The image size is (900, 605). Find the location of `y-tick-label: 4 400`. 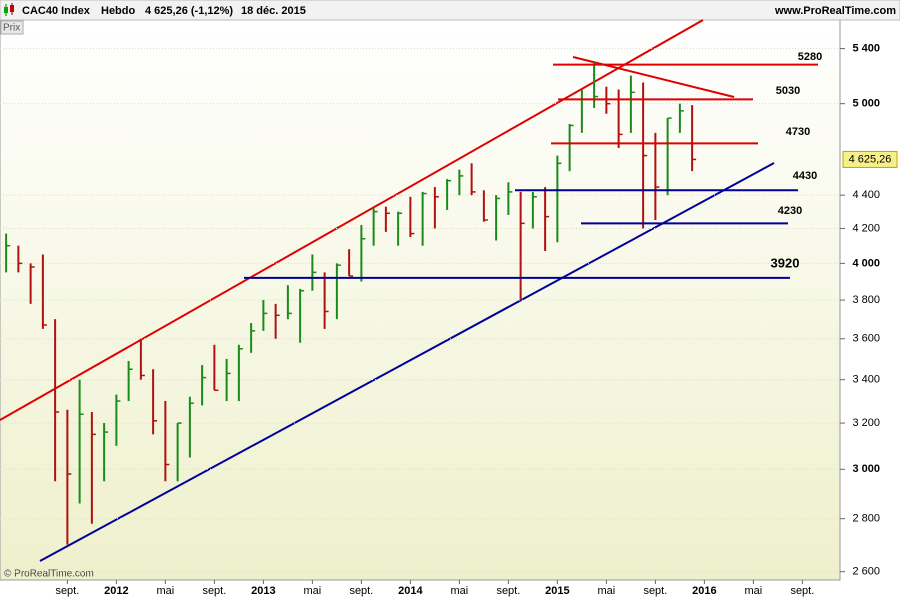

y-tick-label: 4 400 is located at coordinates (866, 195).